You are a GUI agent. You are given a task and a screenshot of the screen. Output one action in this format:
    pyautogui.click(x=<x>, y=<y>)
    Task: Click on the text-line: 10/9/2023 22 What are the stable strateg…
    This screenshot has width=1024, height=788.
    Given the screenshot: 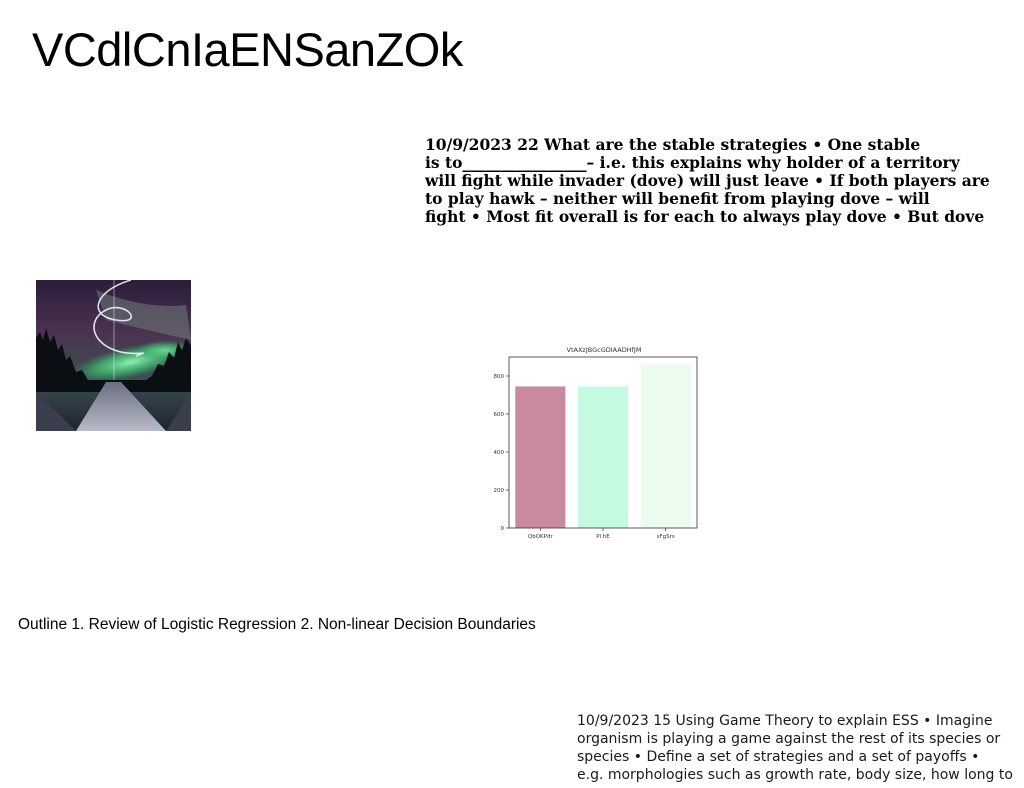 What is the action you would take?
    pyautogui.click(x=673, y=144)
    